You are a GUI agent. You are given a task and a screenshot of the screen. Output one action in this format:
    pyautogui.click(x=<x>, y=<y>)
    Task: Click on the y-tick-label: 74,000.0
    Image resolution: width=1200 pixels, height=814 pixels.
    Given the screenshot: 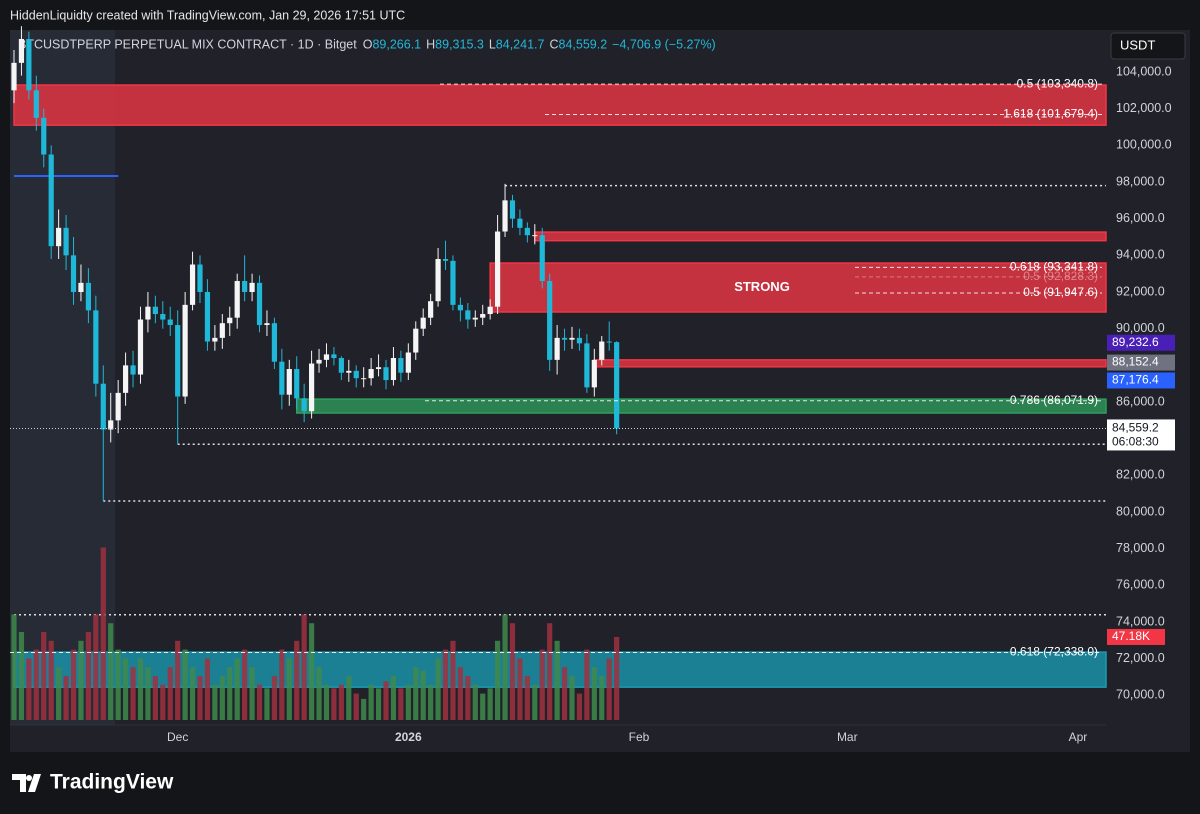 What is the action you would take?
    pyautogui.click(x=1140, y=621)
    